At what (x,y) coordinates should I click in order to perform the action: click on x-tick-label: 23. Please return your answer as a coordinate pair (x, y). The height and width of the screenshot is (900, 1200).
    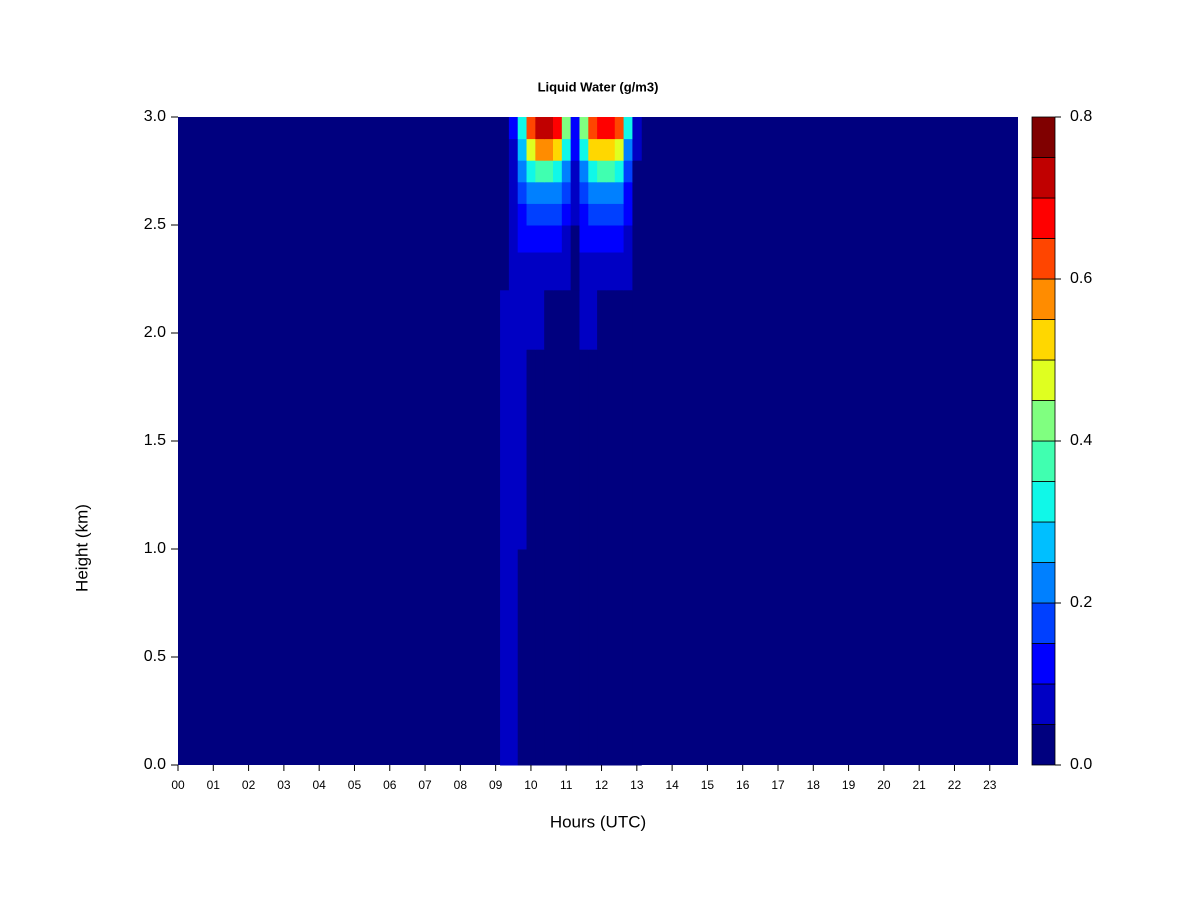
    Looking at the image, I should click on (990, 785).